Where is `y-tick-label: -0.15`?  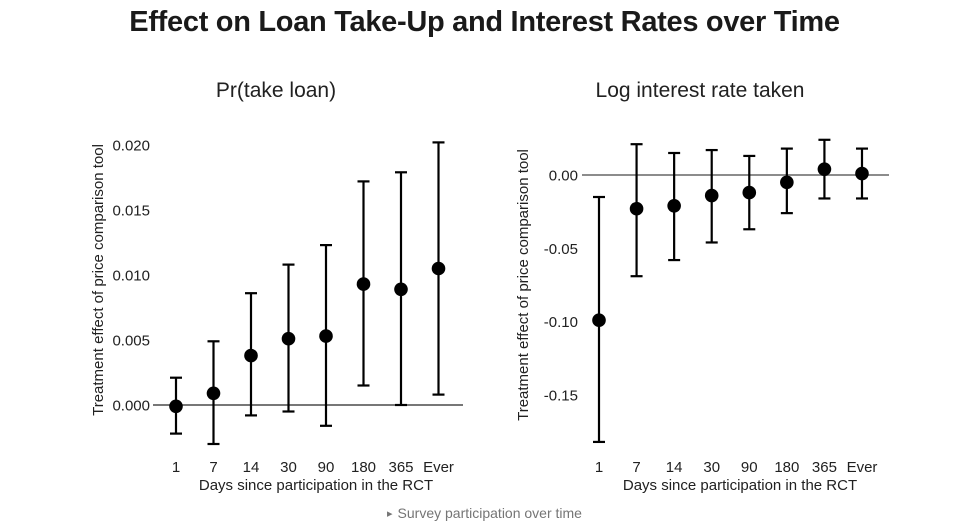
y-tick-label: -0.15 is located at coordinates (561, 396).